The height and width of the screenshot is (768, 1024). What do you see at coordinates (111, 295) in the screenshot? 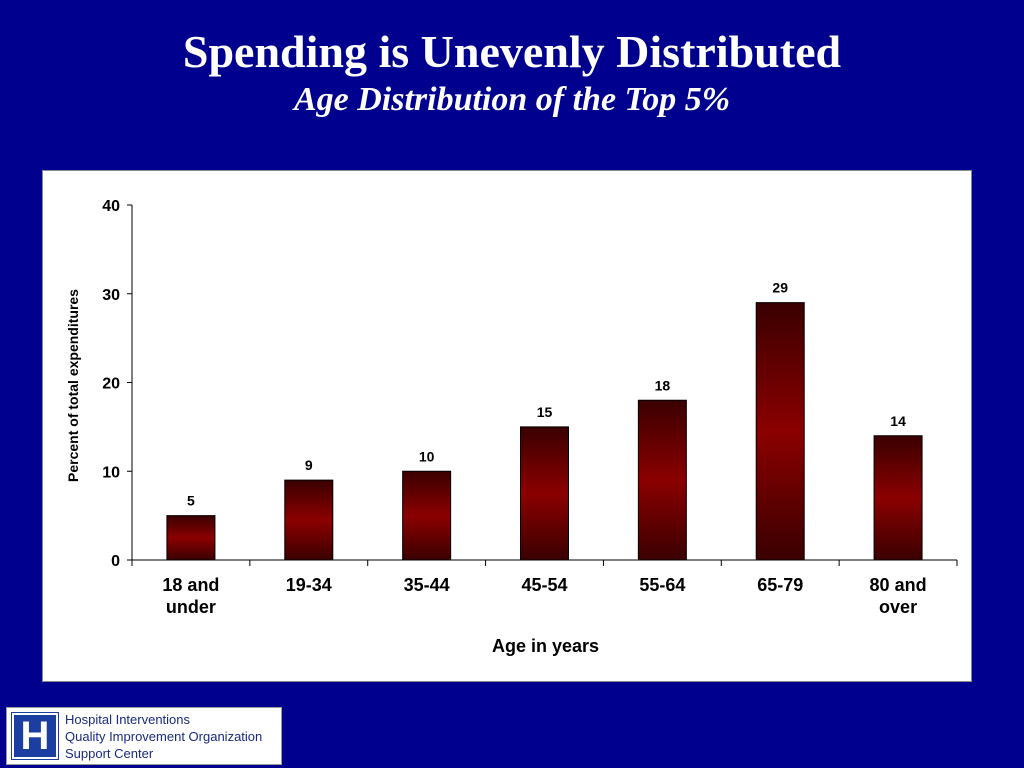
I see `y-tick-label: 30` at bounding box center [111, 295].